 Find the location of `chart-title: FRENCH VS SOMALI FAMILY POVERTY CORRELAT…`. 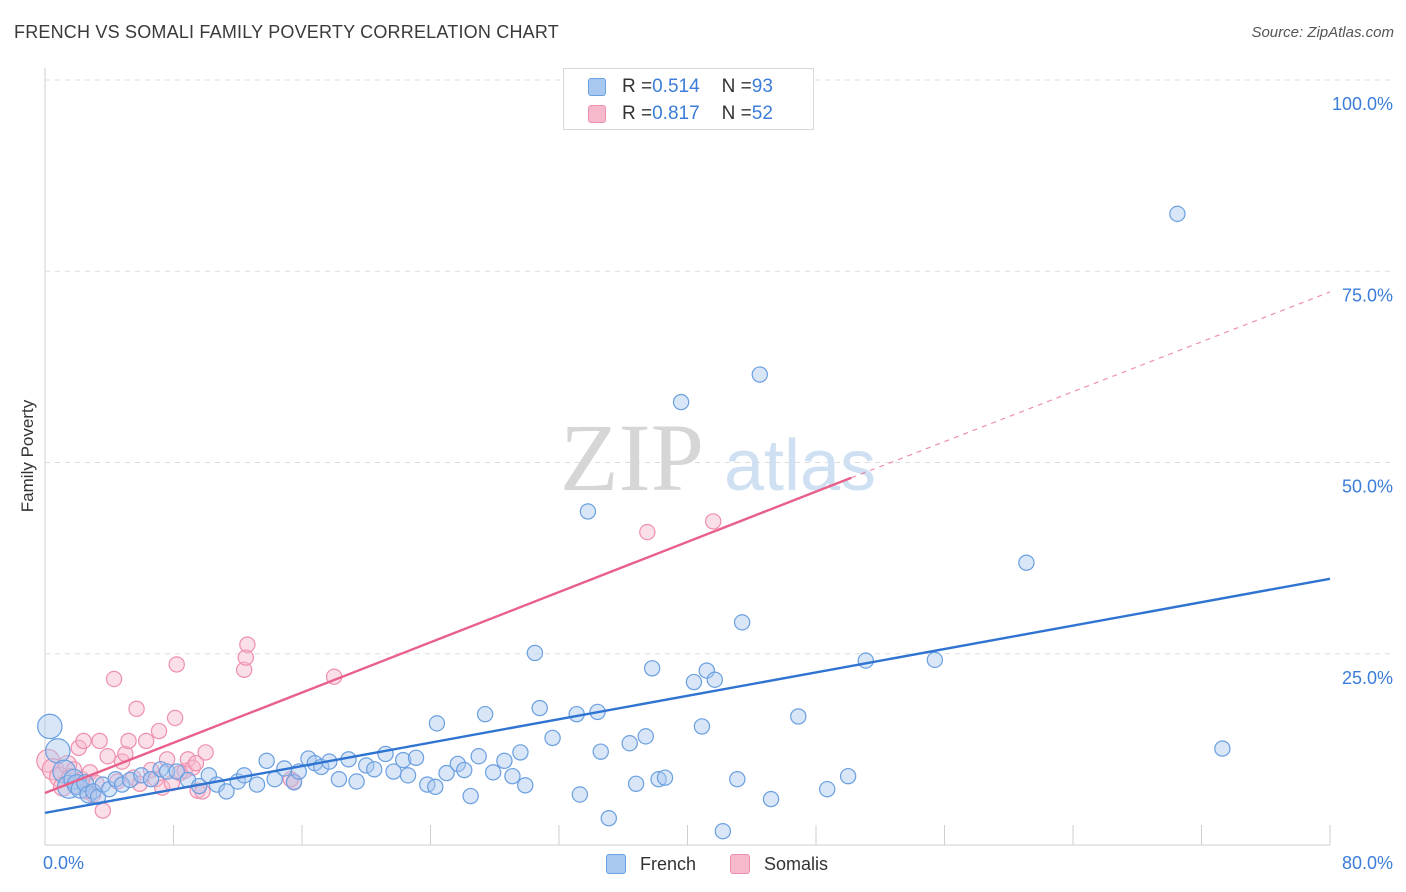

chart-title: FRENCH VS SOMALI FAMILY POVERTY CORRELAT… is located at coordinates (286, 32).